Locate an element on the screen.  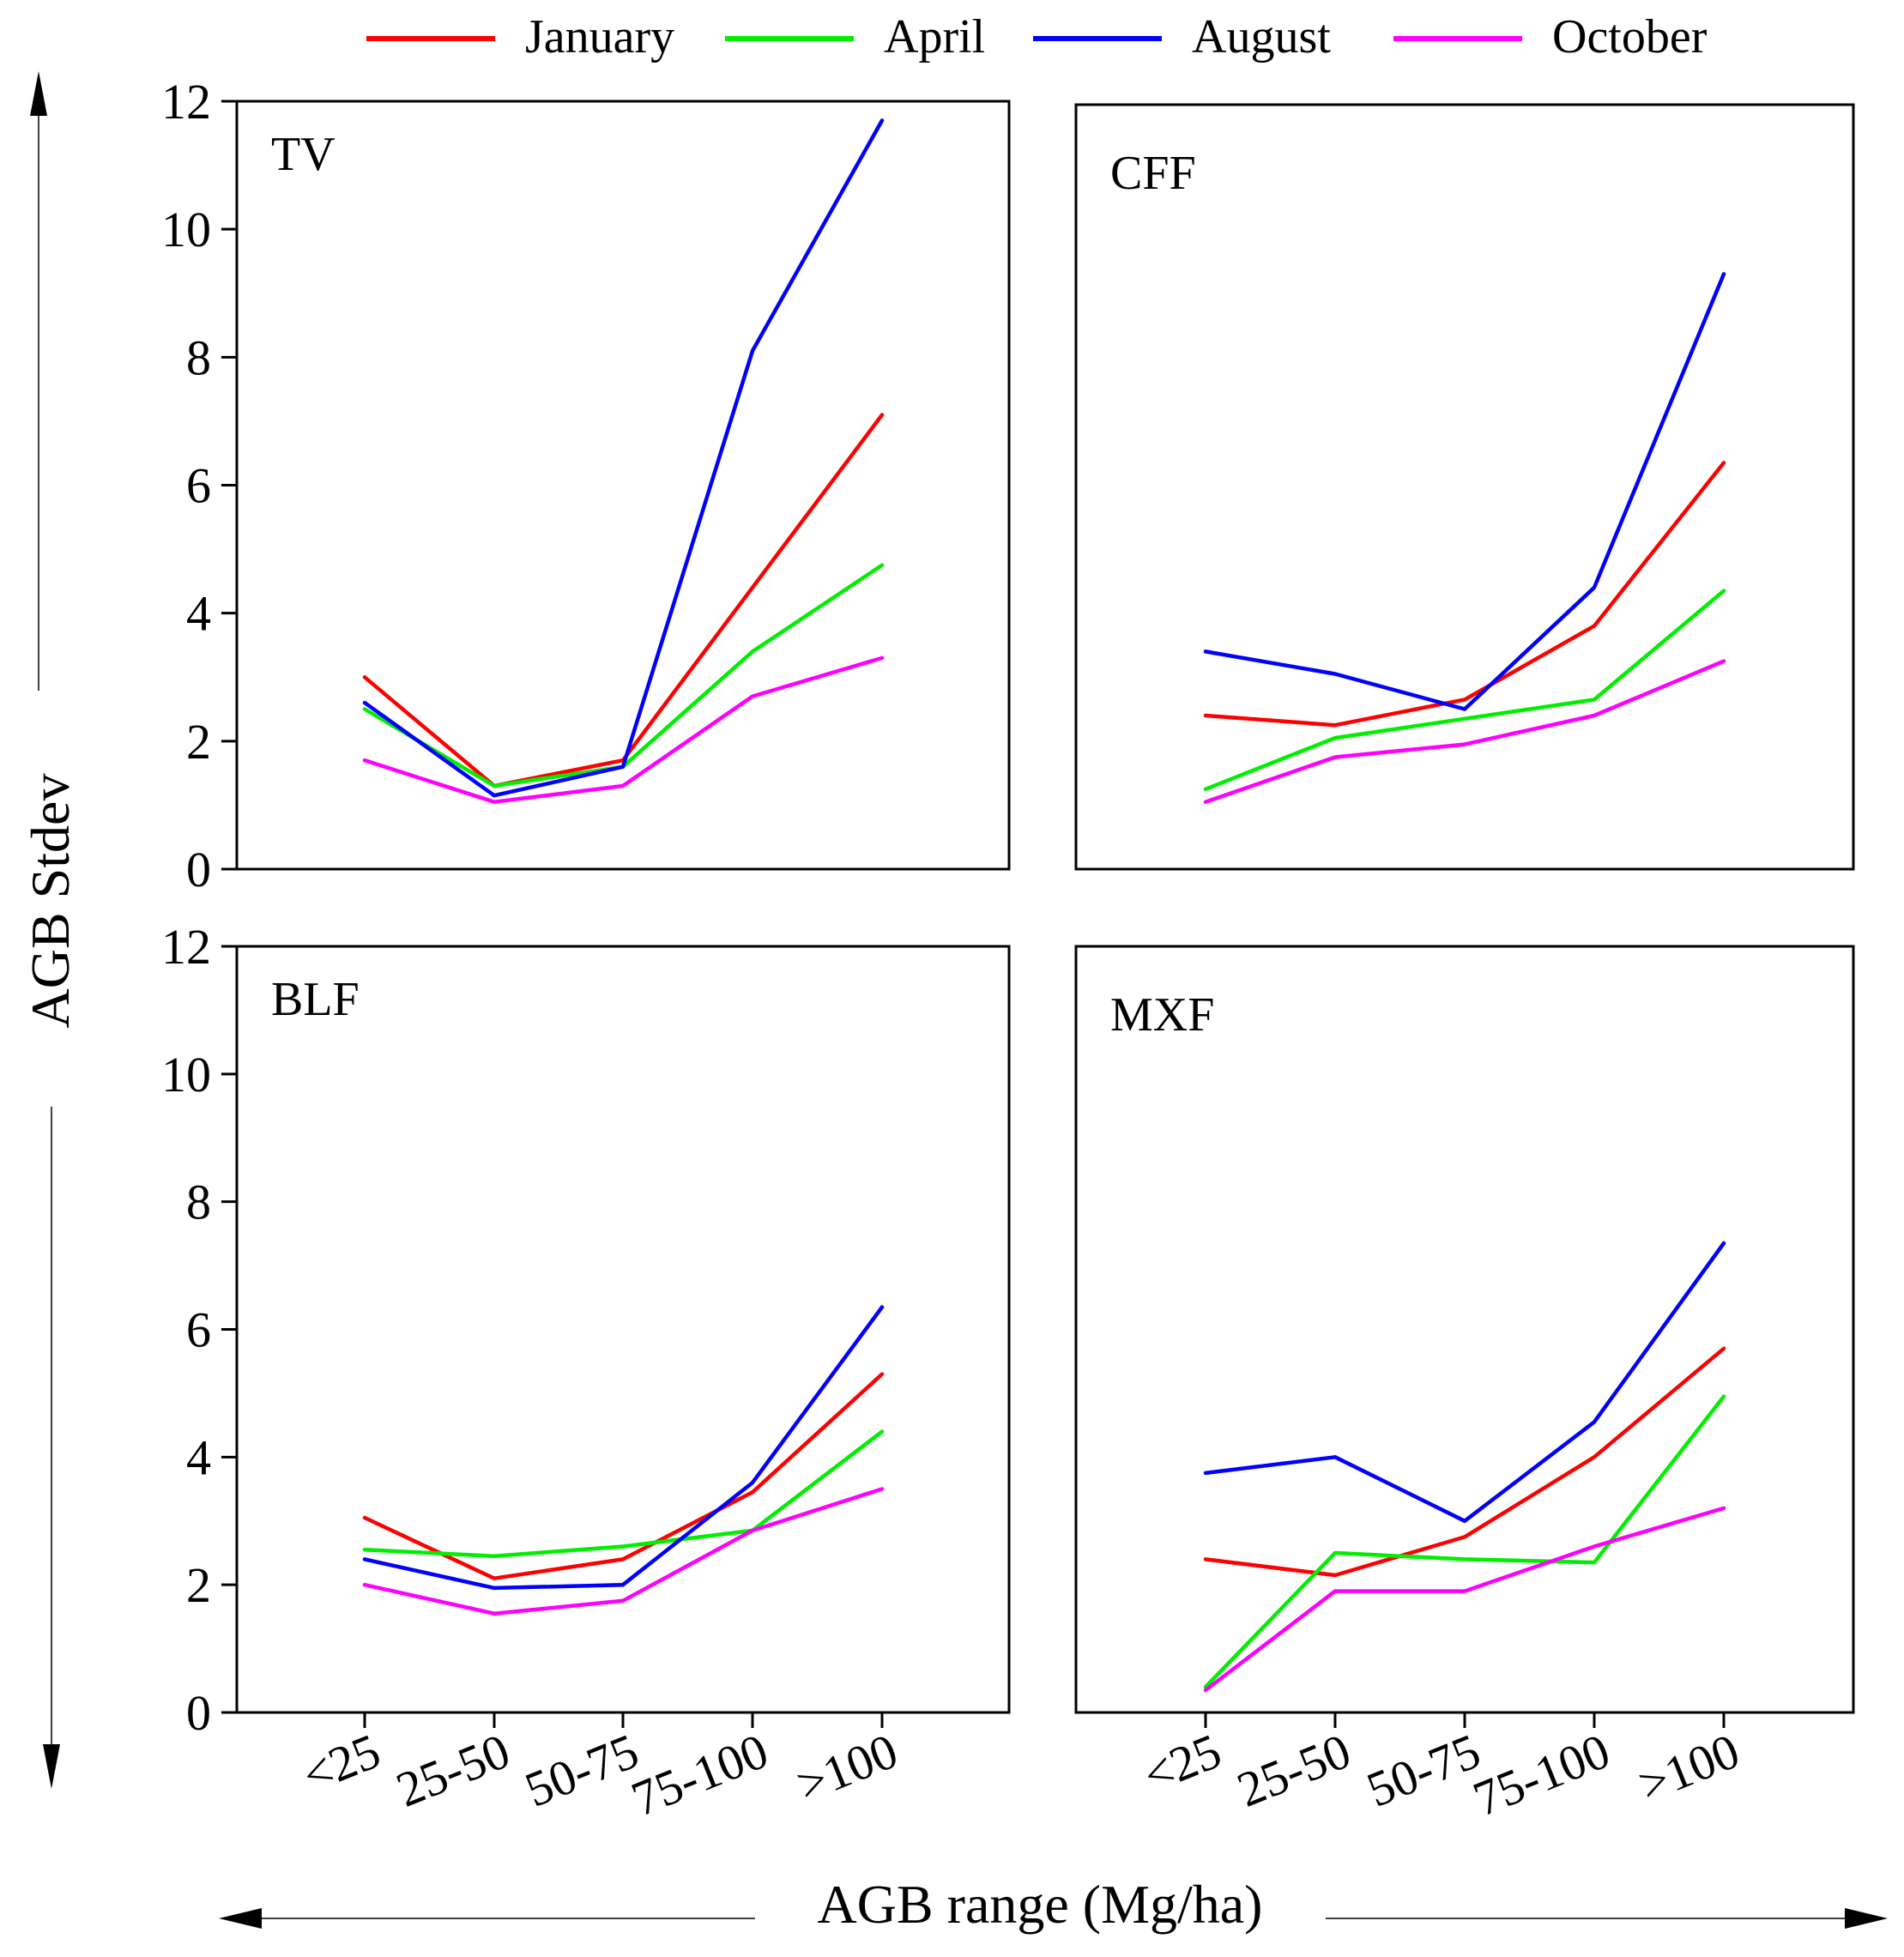
series-line-tv-august is located at coordinates (623, 458).